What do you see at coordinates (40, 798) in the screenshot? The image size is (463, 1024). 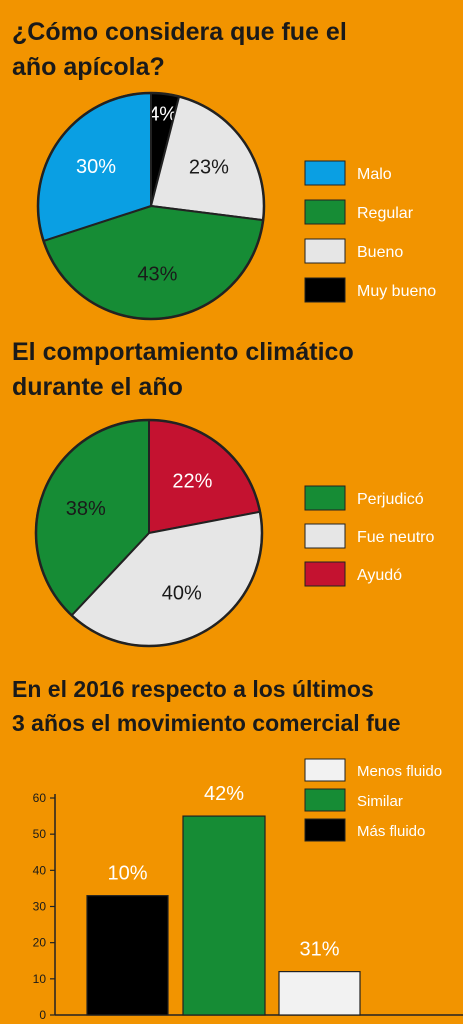 I see `y-tick-label-60: 60` at bounding box center [40, 798].